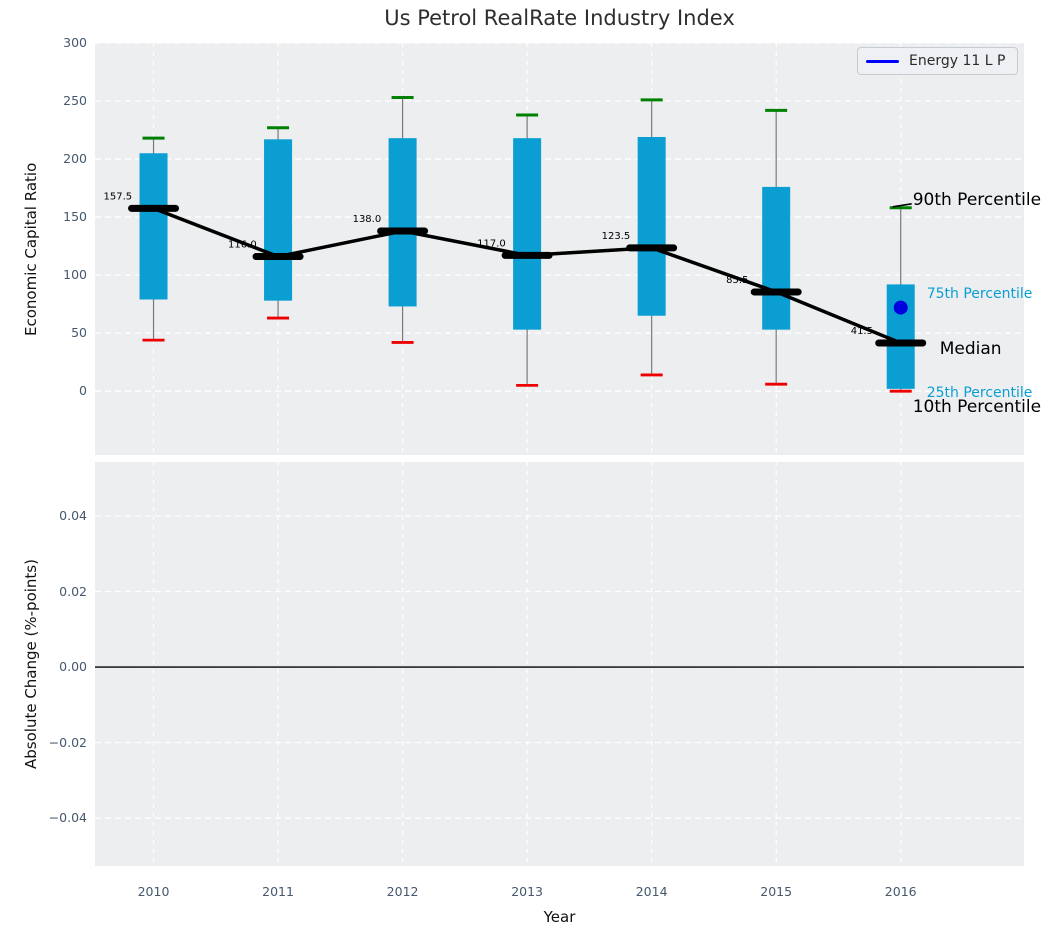  Describe the element at coordinates (73, 591) in the screenshot. I see `y-tick-label: 0.02` at that location.